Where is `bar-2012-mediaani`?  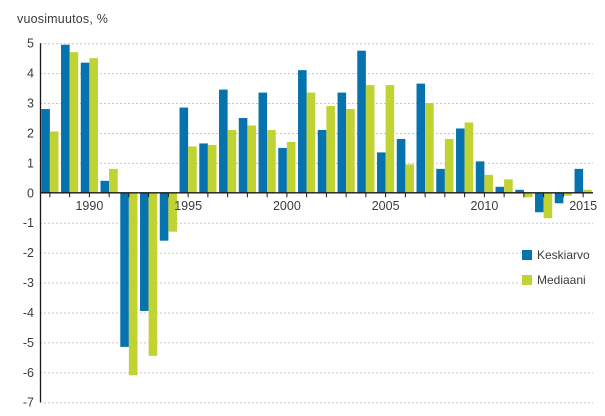
bar-2012-mediaani is located at coordinates (528, 195).